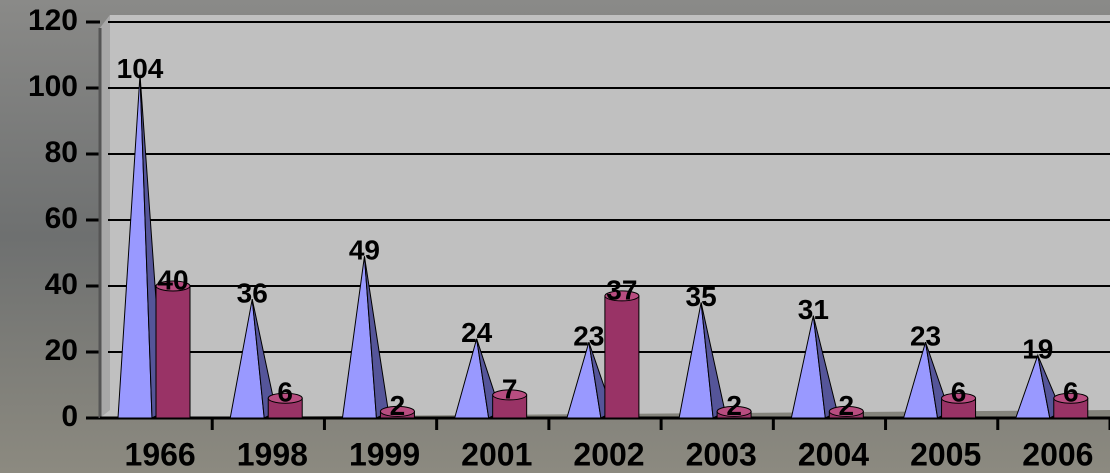 This screenshot has width=1110, height=473. Describe the element at coordinates (721, 454) in the screenshot. I see `x-tick-label: 2003` at that location.